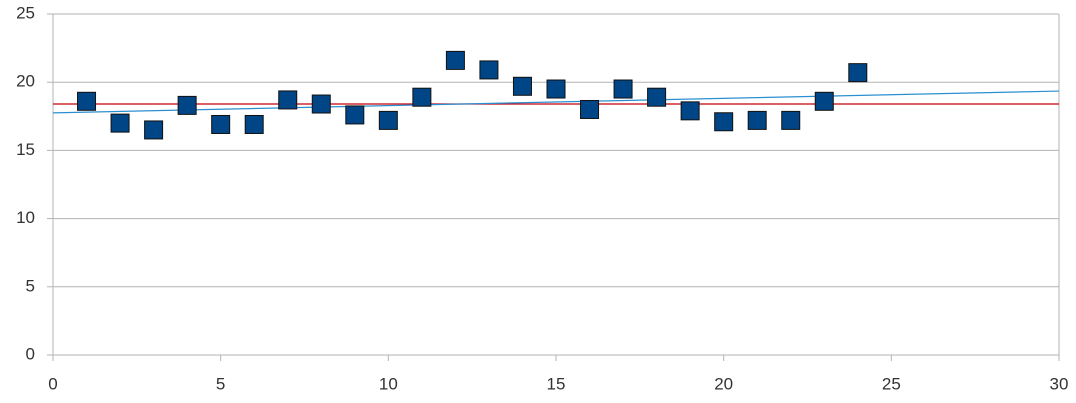 This screenshot has height=403, width=1076. I want to click on x-tick-label: 15, so click(556, 383).